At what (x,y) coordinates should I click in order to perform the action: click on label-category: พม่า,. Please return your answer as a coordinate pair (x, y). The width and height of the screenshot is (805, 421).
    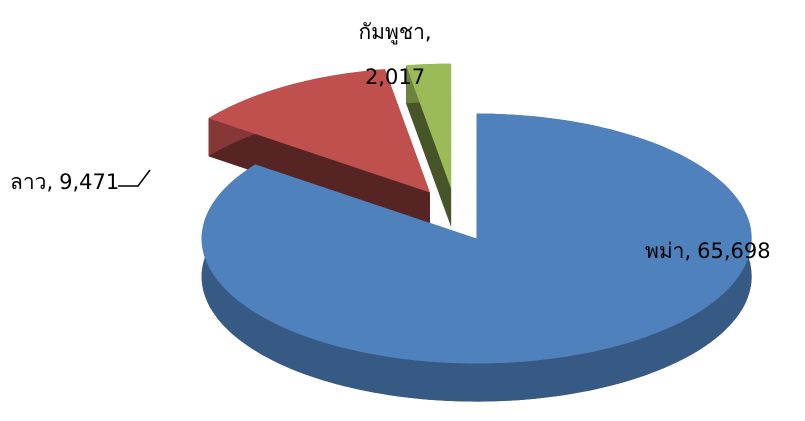
    Looking at the image, I should click on (668, 251).